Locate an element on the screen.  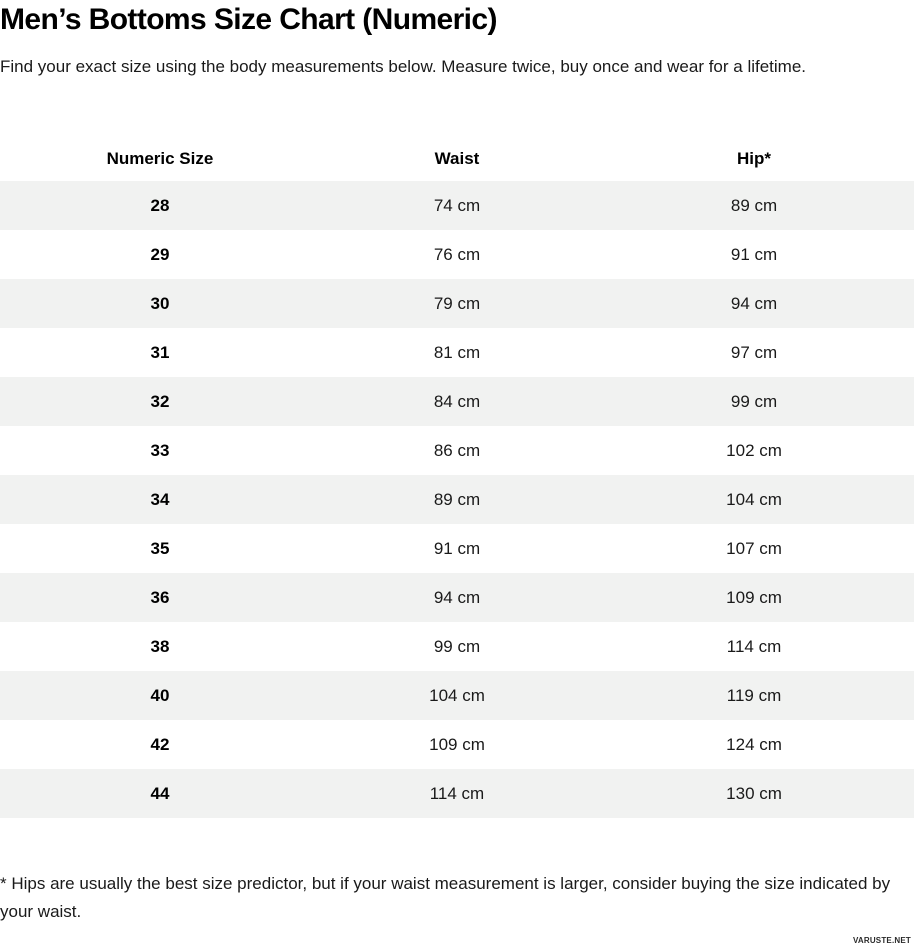
table-row: 32 84 cm 99 cm is located at coordinates (457, 401).